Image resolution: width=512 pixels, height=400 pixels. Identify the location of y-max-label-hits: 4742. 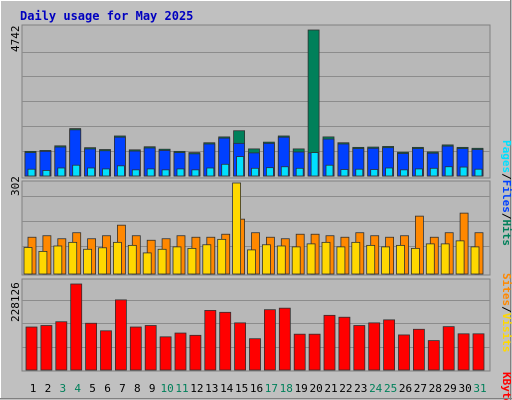
(15, 39).